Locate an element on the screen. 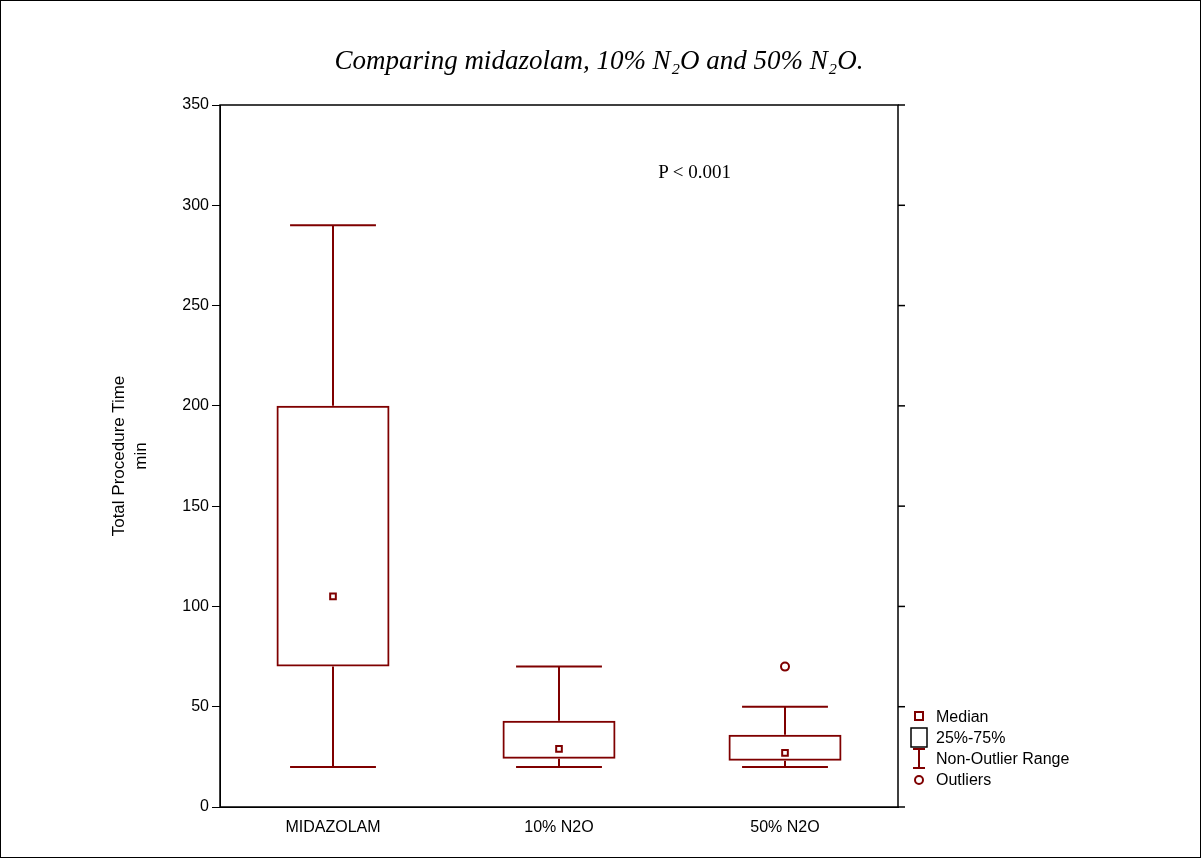 This screenshot has width=1201, height=858. annotation: P < 0.001 is located at coordinates (695, 171).